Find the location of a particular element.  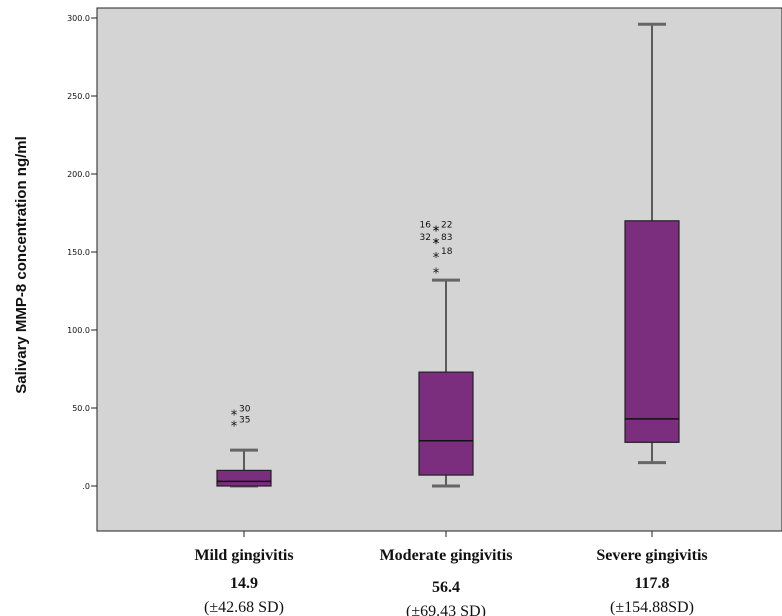

outlier-label: 83 is located at coordinates (446, 238).